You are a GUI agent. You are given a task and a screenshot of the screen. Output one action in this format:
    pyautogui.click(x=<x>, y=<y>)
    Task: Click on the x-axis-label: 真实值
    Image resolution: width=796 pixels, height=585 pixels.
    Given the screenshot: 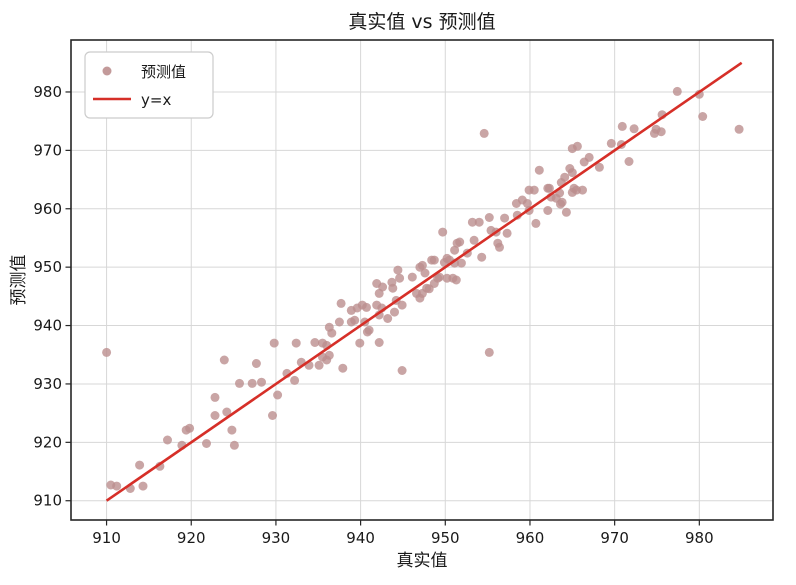 What is the action you would take?
    pyautogui.click(x=422, y=561)
    